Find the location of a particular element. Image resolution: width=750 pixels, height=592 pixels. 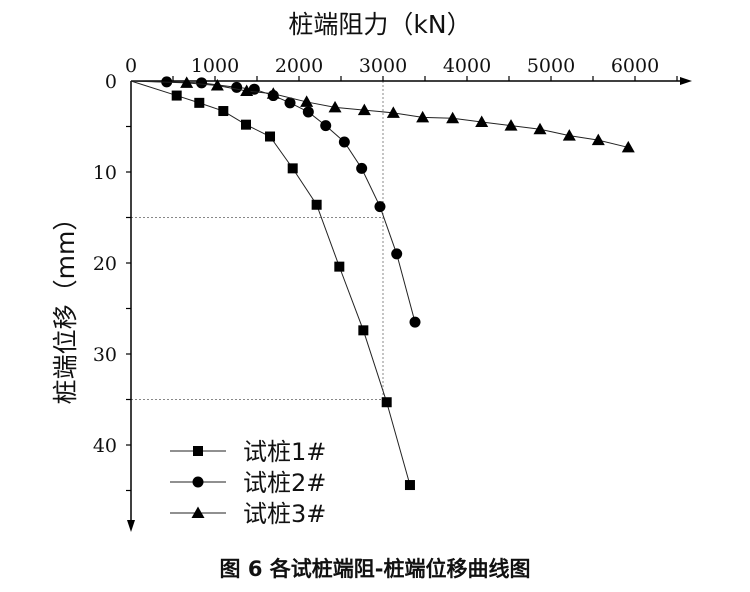

x-tick-label: 4000 is located at coordinates (467, 66).